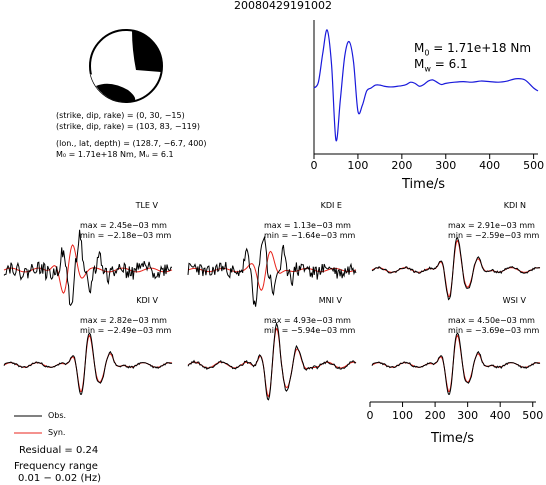  I want to click on station-max: max = 2.45e−03 mm, so click(123, 225).